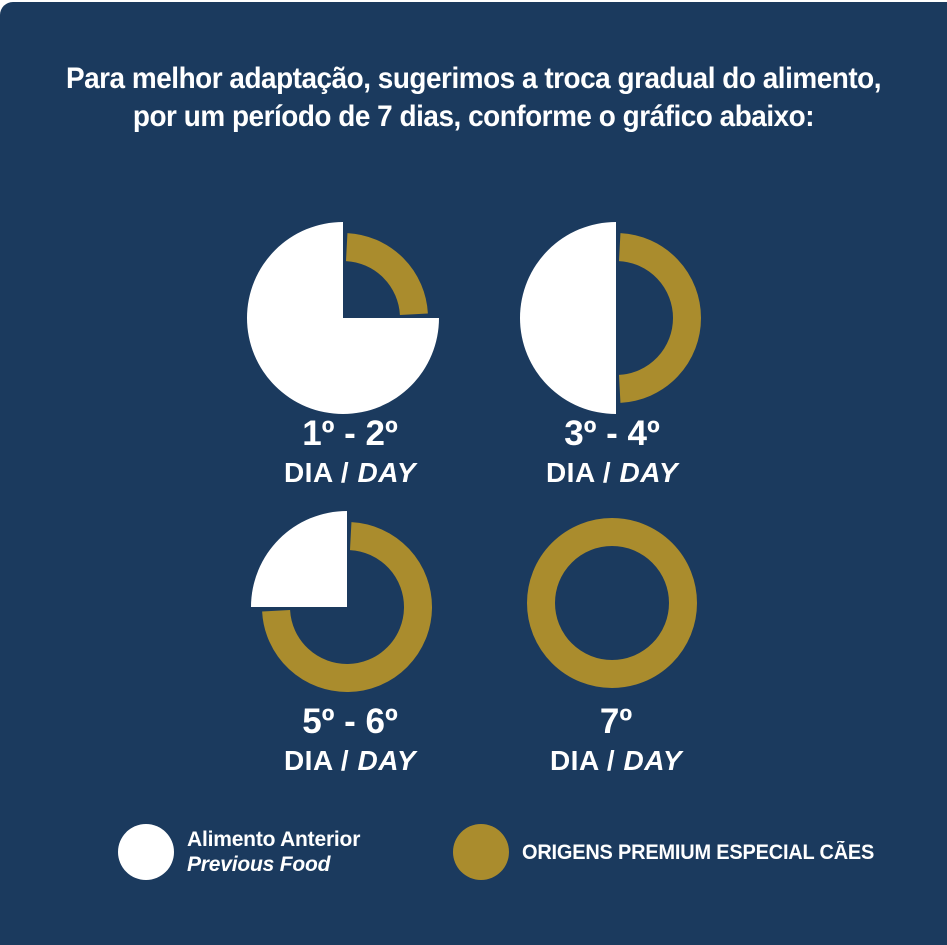 This screenshot has height=945, width=947. I want to click on chart-label-day-7: 7º DIA / DAY, so click(616, 739).